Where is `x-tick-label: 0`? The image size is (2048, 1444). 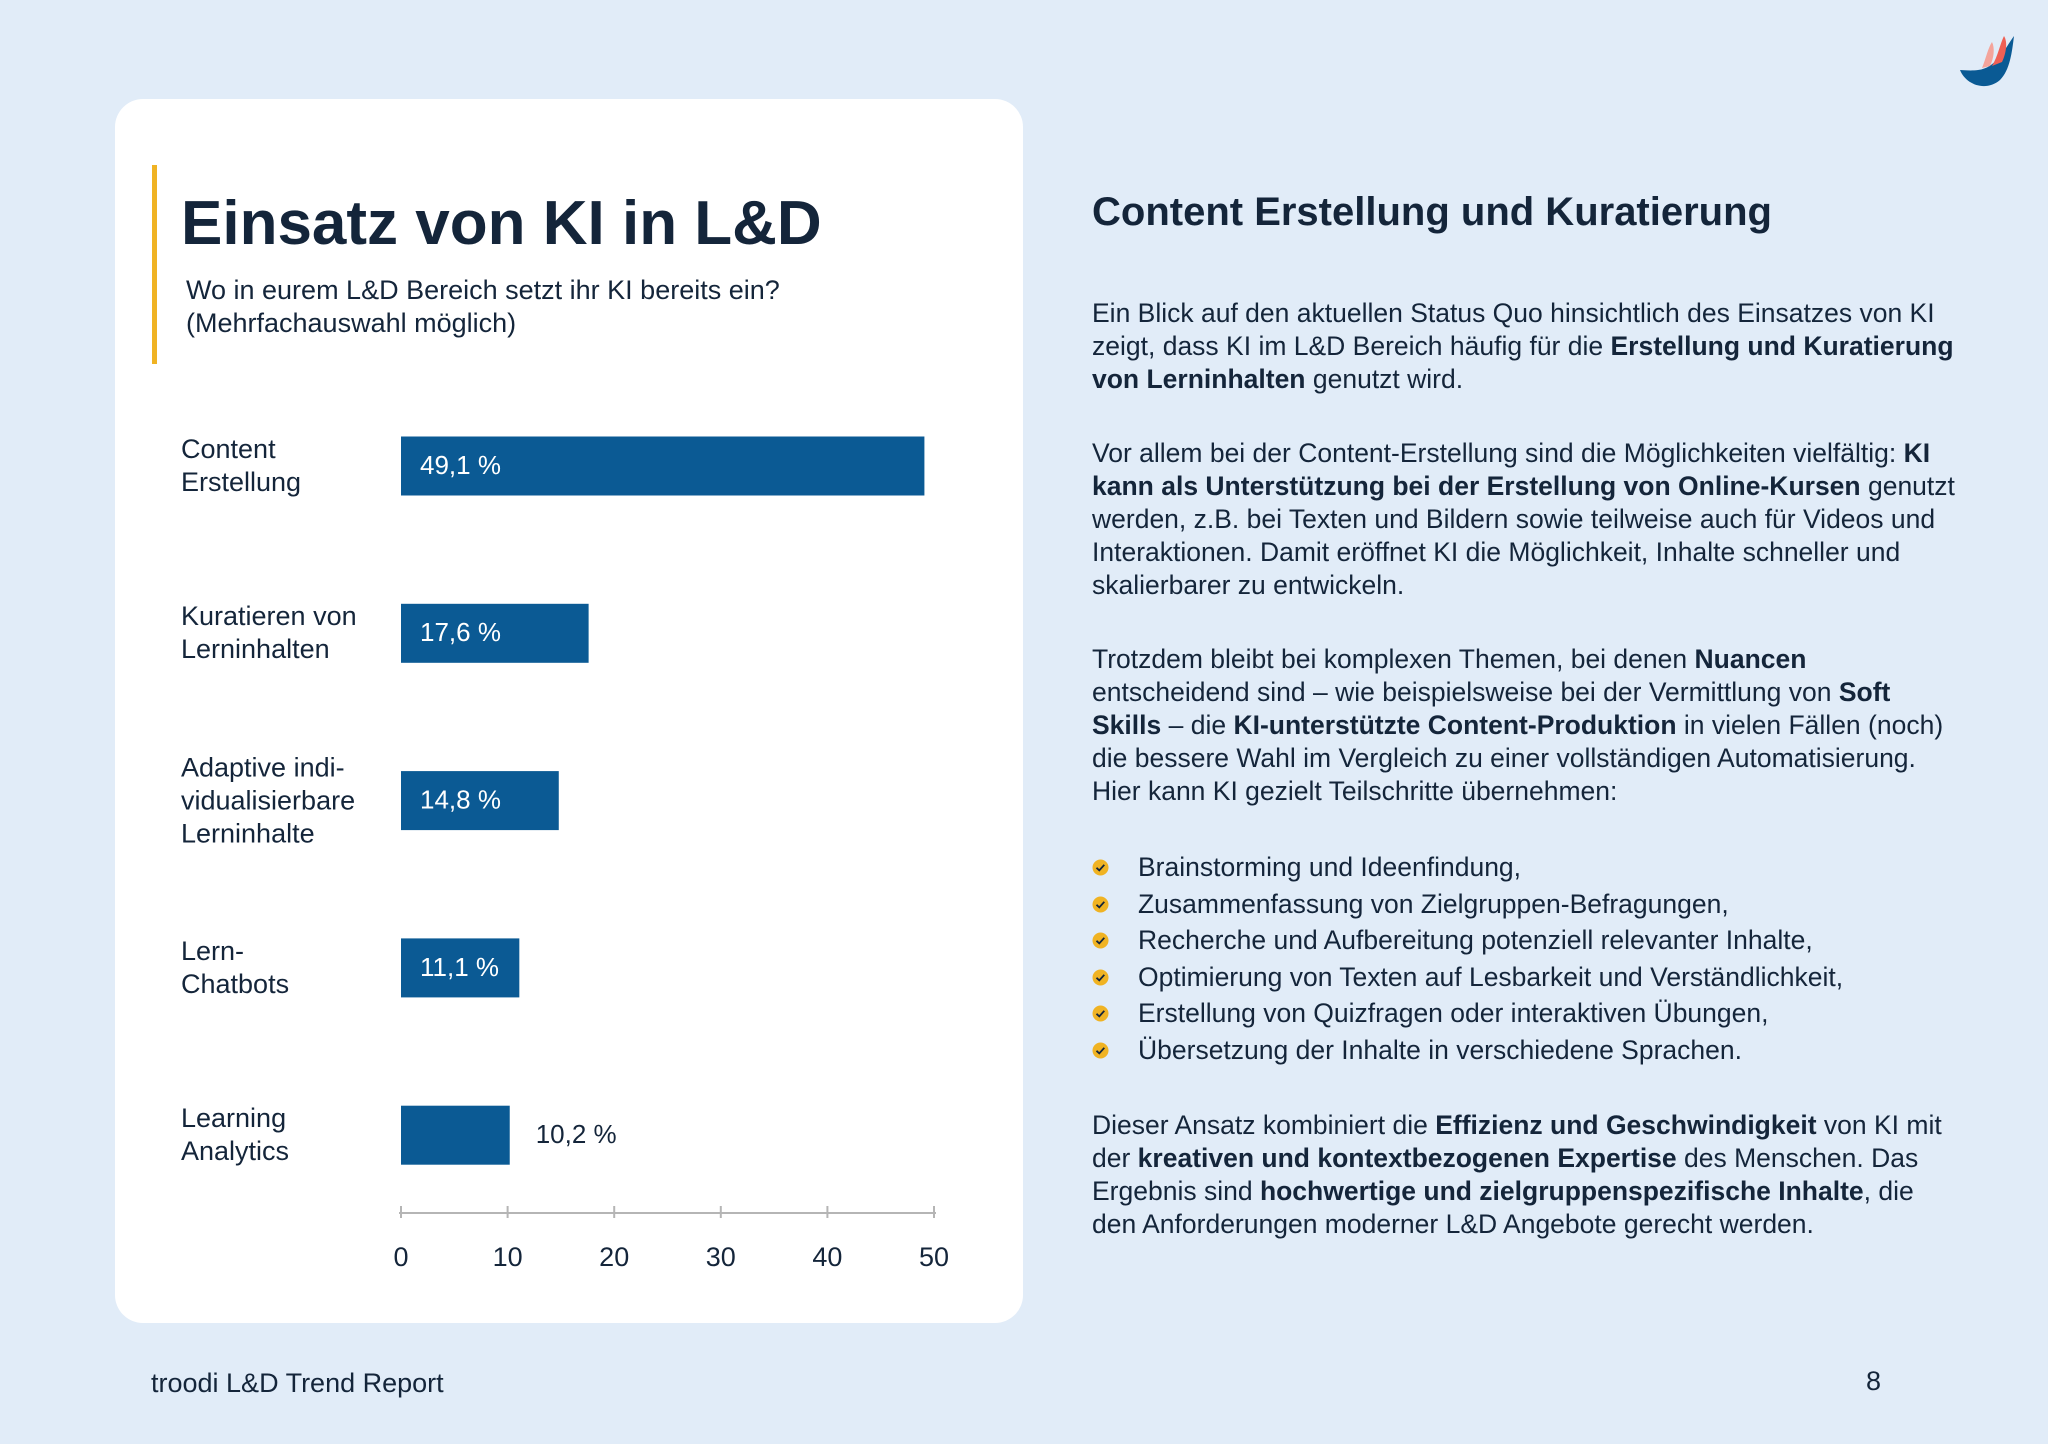 x-tick-label: 0 is located at coordinates (400, 1257).